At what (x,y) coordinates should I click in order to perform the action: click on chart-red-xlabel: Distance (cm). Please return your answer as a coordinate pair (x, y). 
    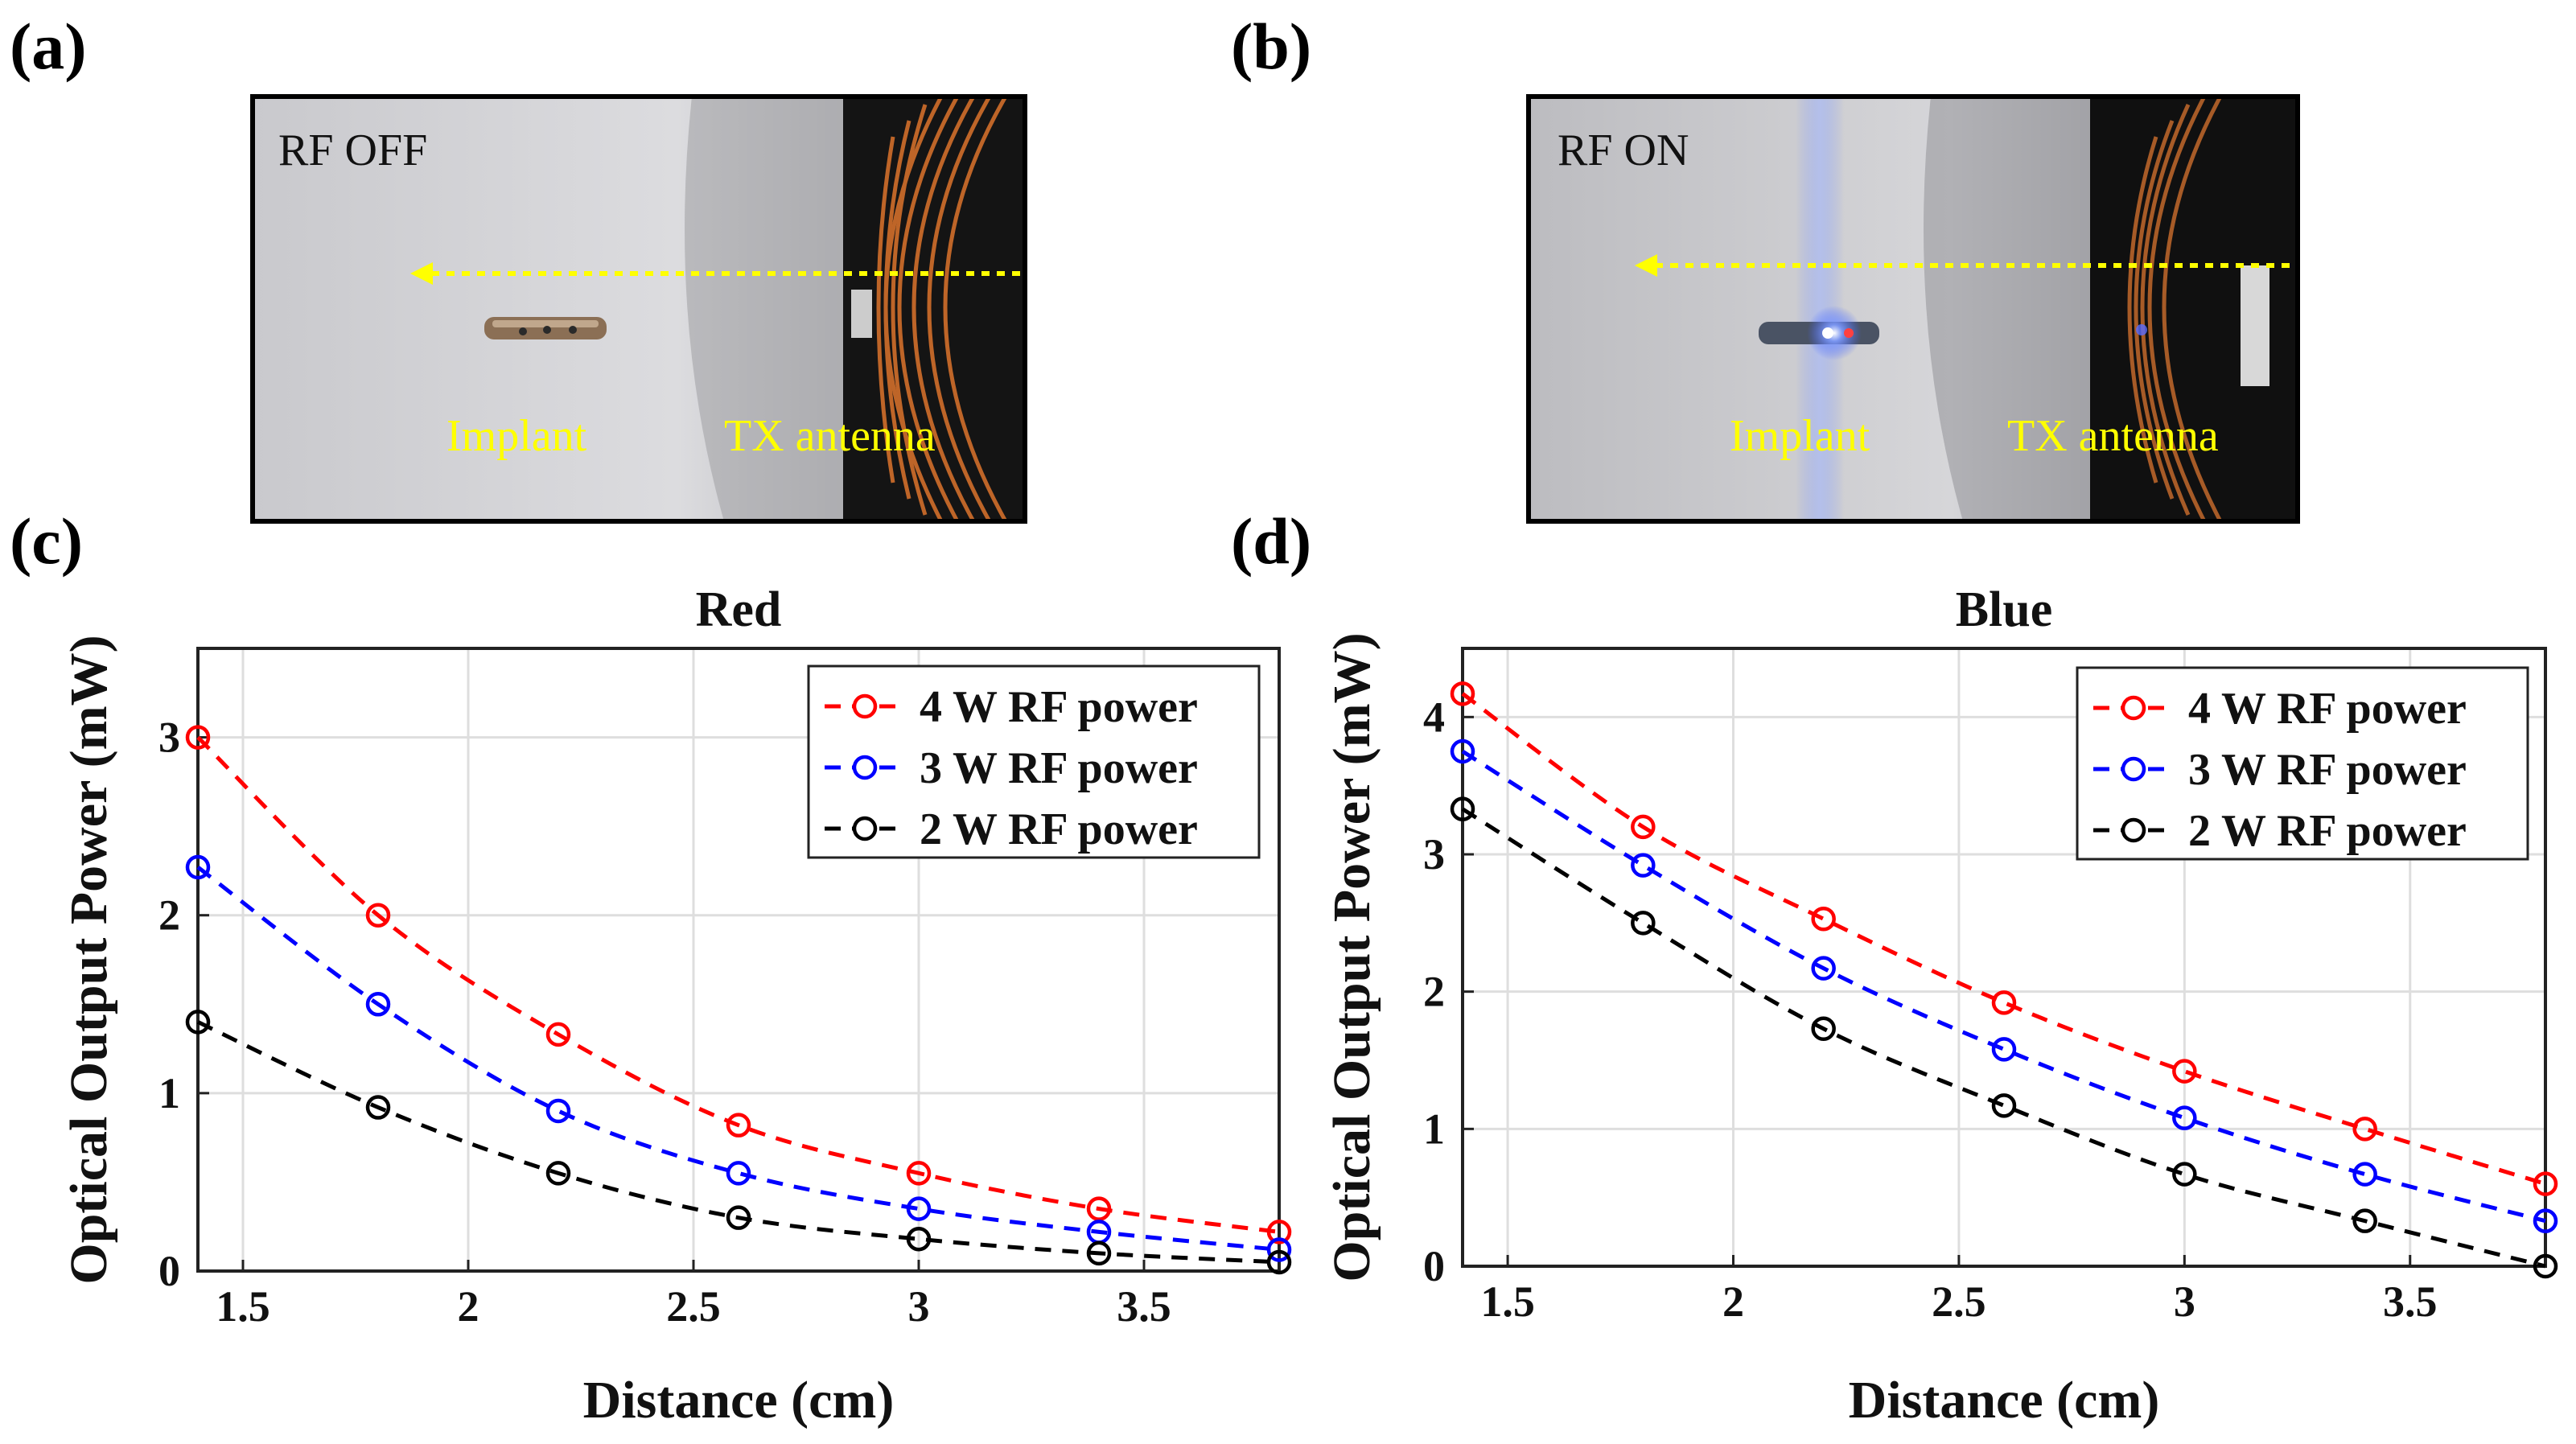
    Looking at the image, I should click on (739, 1400).